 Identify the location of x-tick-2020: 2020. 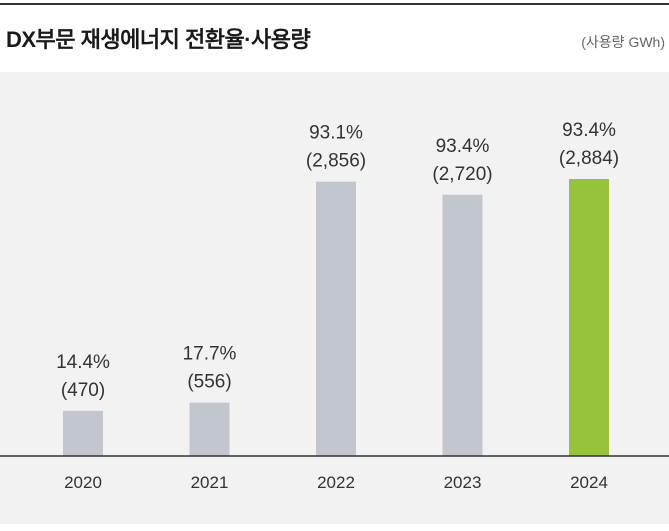
(83, 482).